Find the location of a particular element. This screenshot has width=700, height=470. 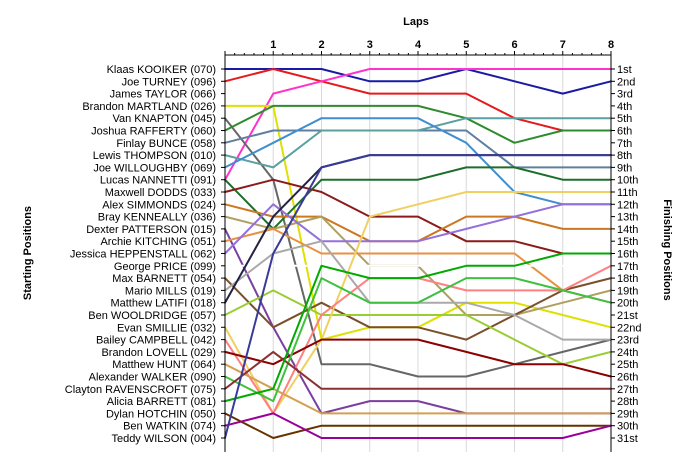

finishing-position-label: 9th is located at coordinates (624, 168).